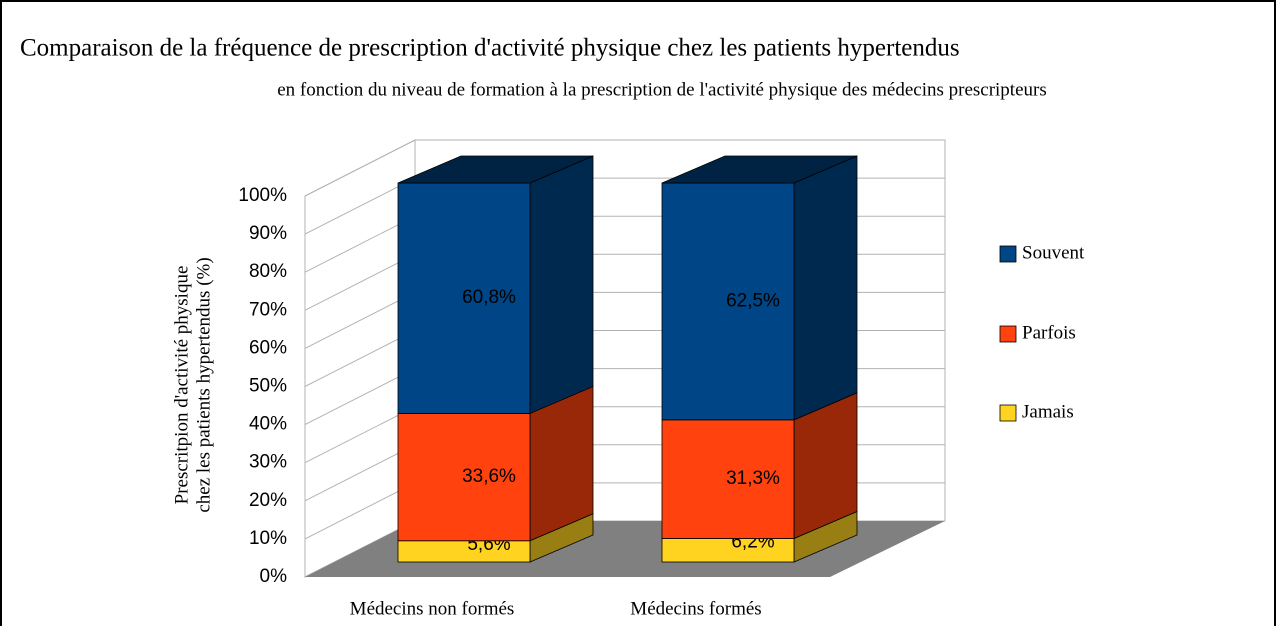 The image size is (1276, 626). I want to click on y-axis-label: Prescritpion d'activité physique, so click(181, 385).